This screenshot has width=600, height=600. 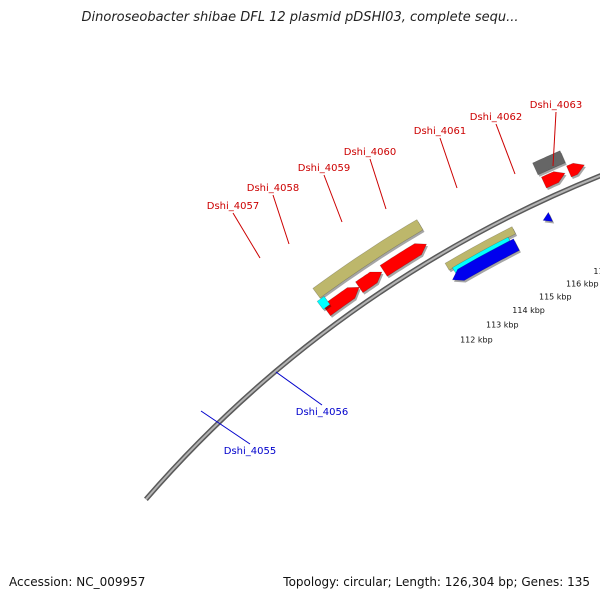 I want to click on gene-label: Dshi_4056, so click(x=322, y=412).